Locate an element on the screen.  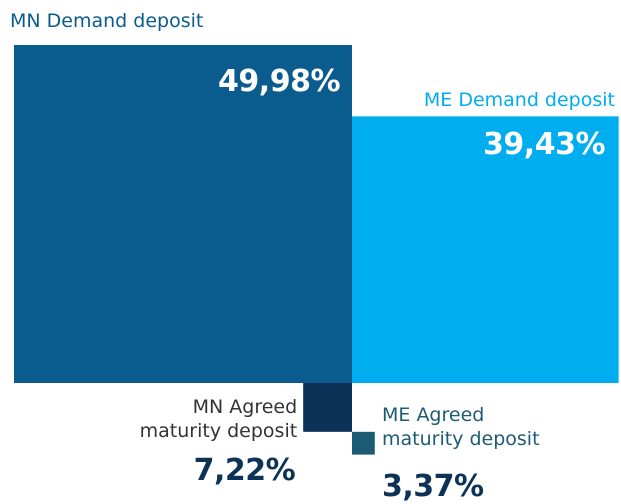
value-label: 39,43% is located at coordinates (544, 145).